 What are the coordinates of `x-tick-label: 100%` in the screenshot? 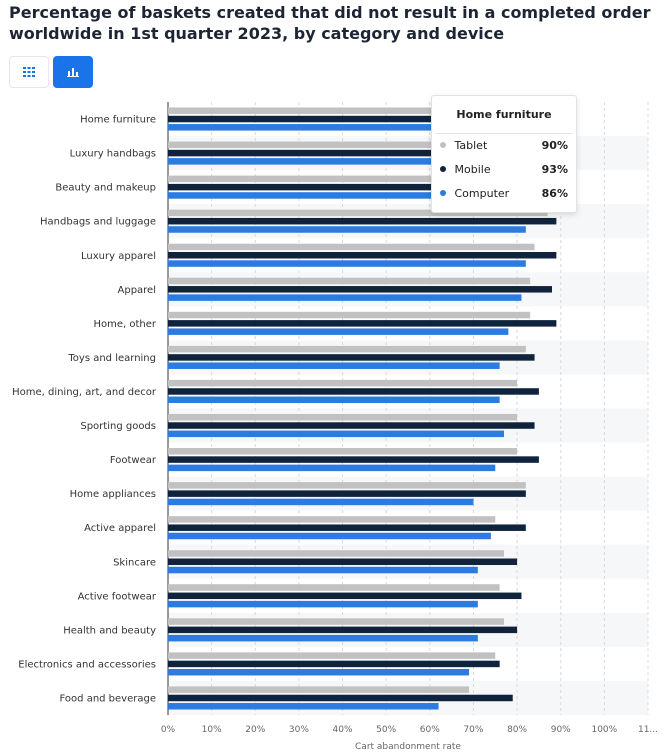 It's located at (604, 730).